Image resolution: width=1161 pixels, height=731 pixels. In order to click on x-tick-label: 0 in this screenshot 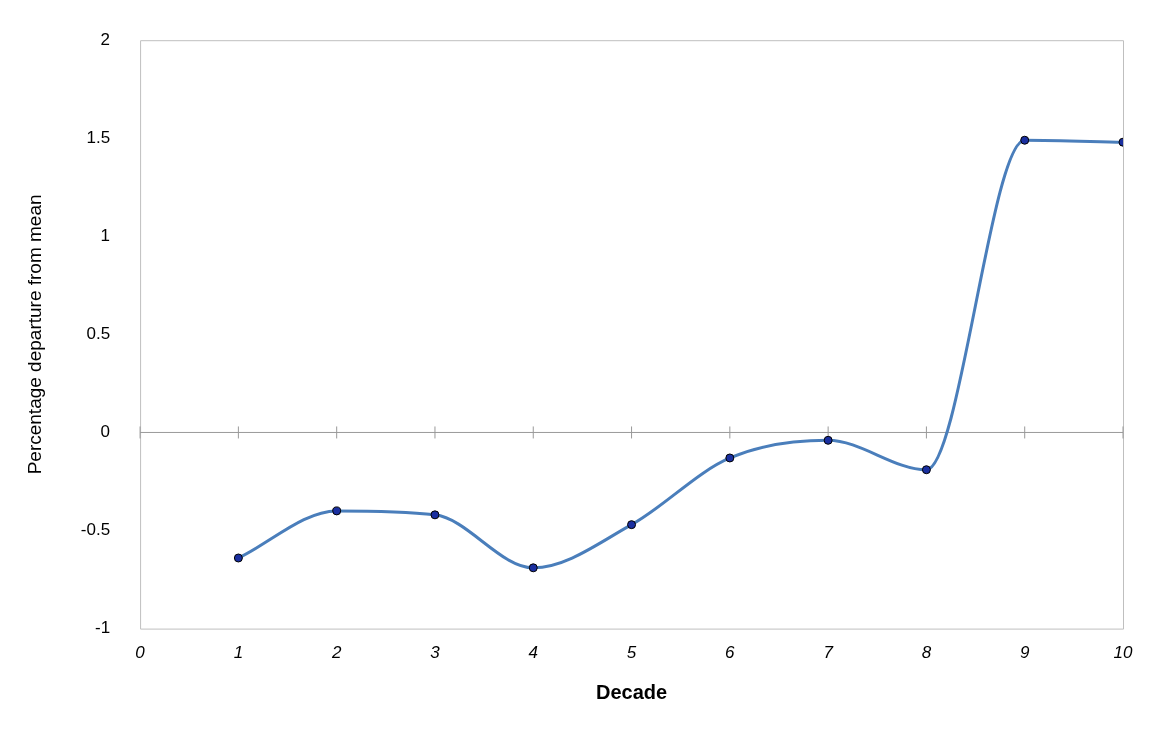, I will do `click(140, 652)`.